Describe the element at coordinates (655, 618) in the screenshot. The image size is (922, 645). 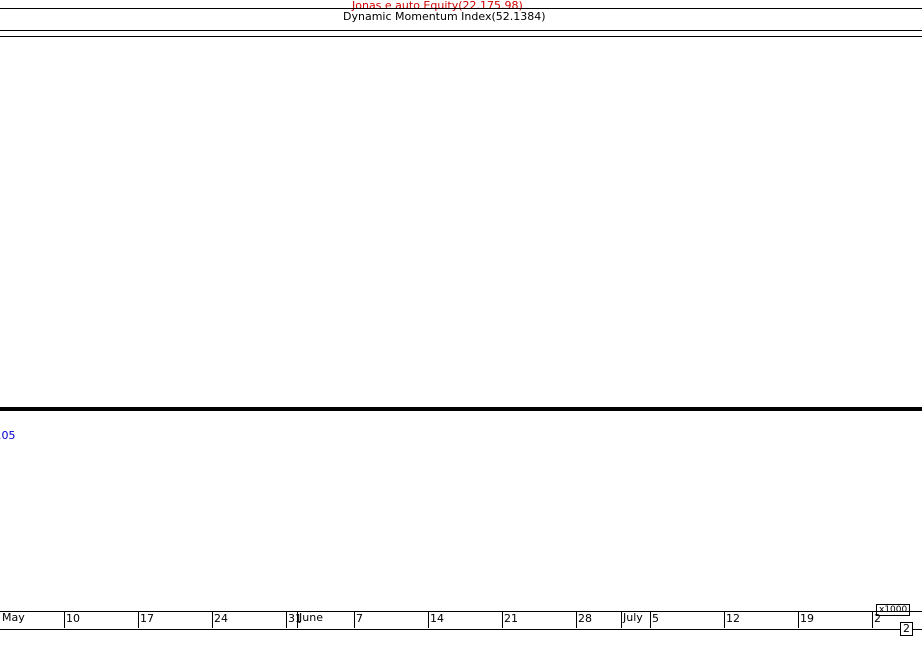
I see `date-label-5: 5` at that location.